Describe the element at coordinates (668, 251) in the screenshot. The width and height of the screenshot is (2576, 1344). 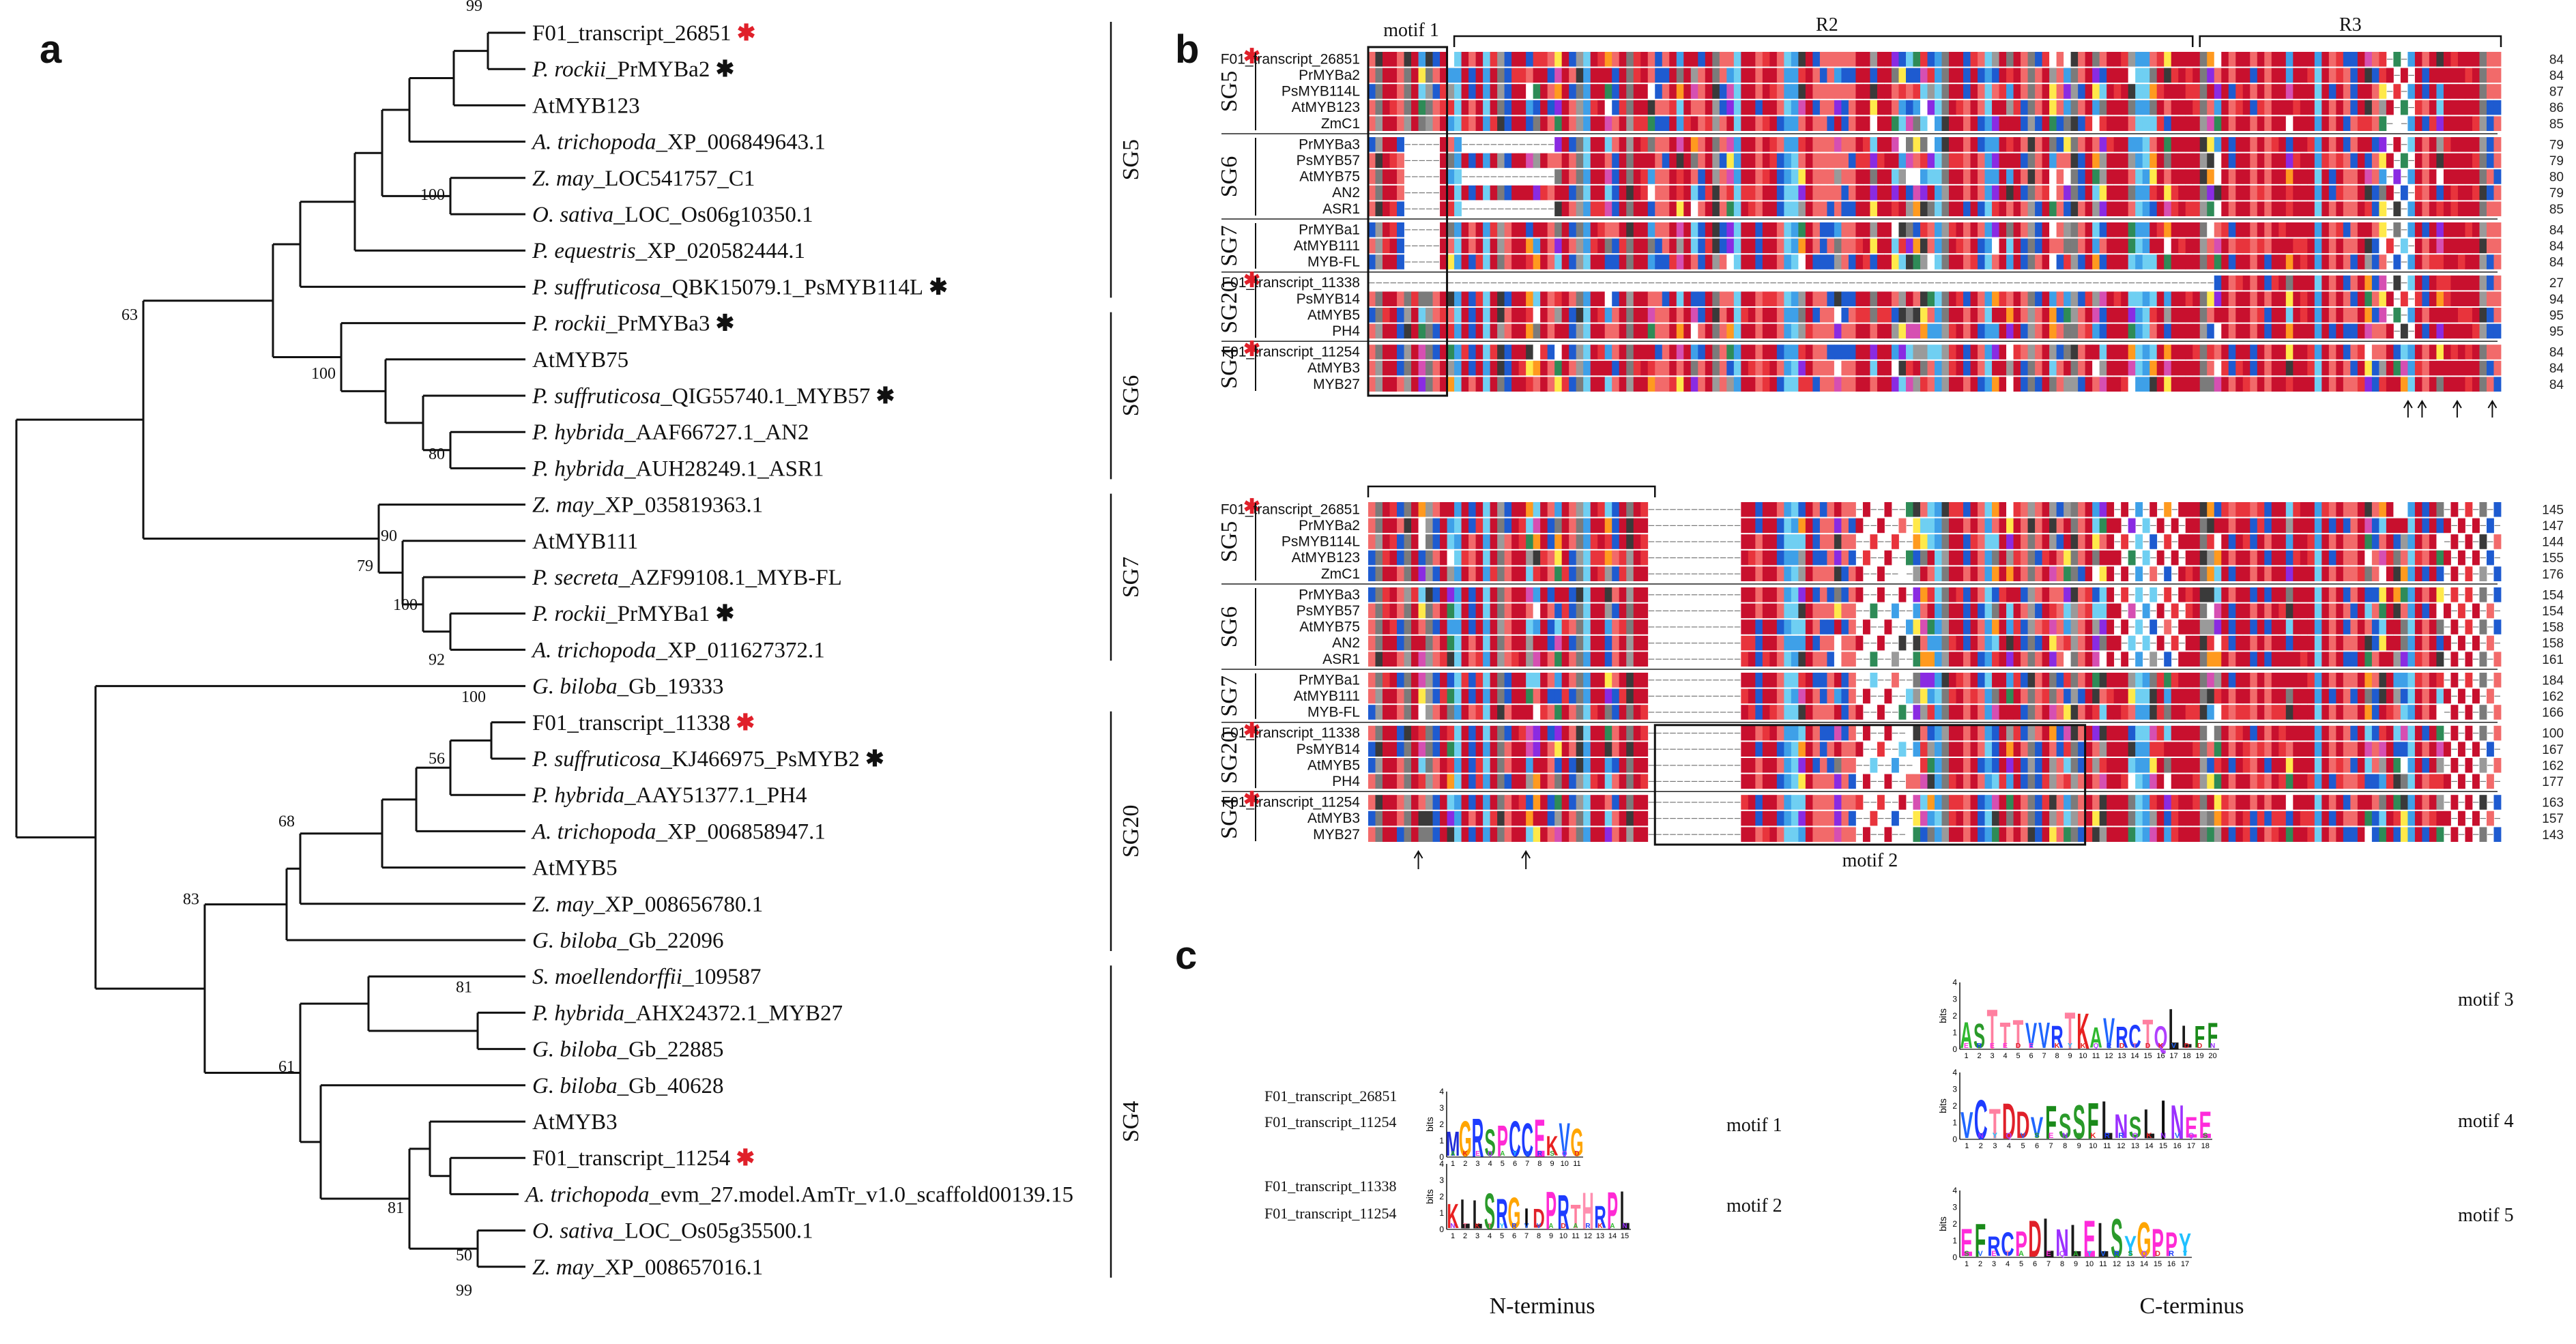
I see `tree-leaf-label: P. equestris_XP_020582444.1` at that location.